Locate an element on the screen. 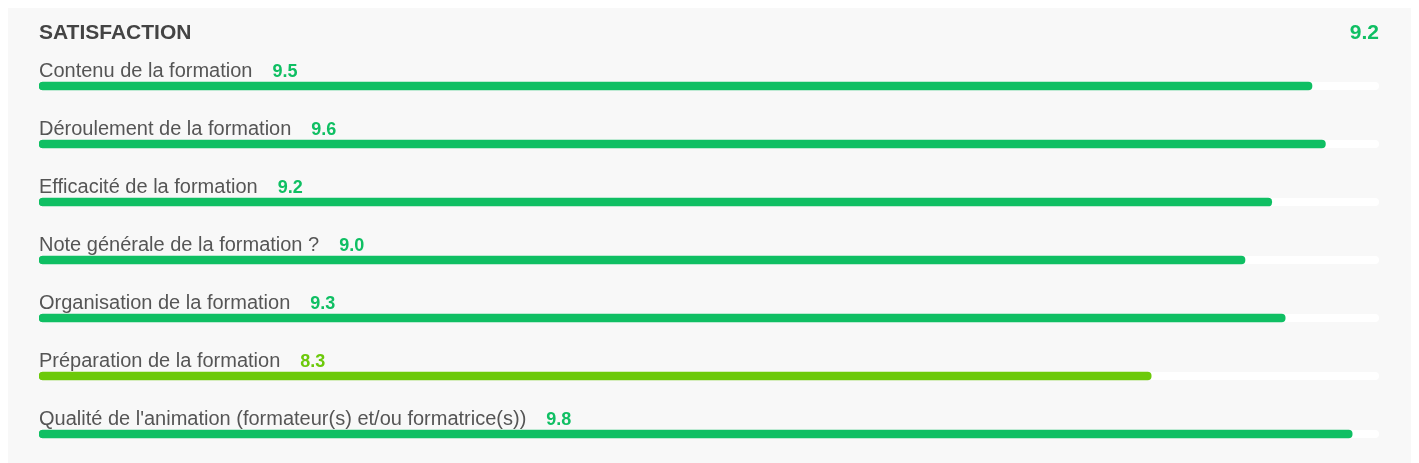 The height and width of the screenshot is (463, 1419). data-label: 9.3 is located at coordinates (323, 303).